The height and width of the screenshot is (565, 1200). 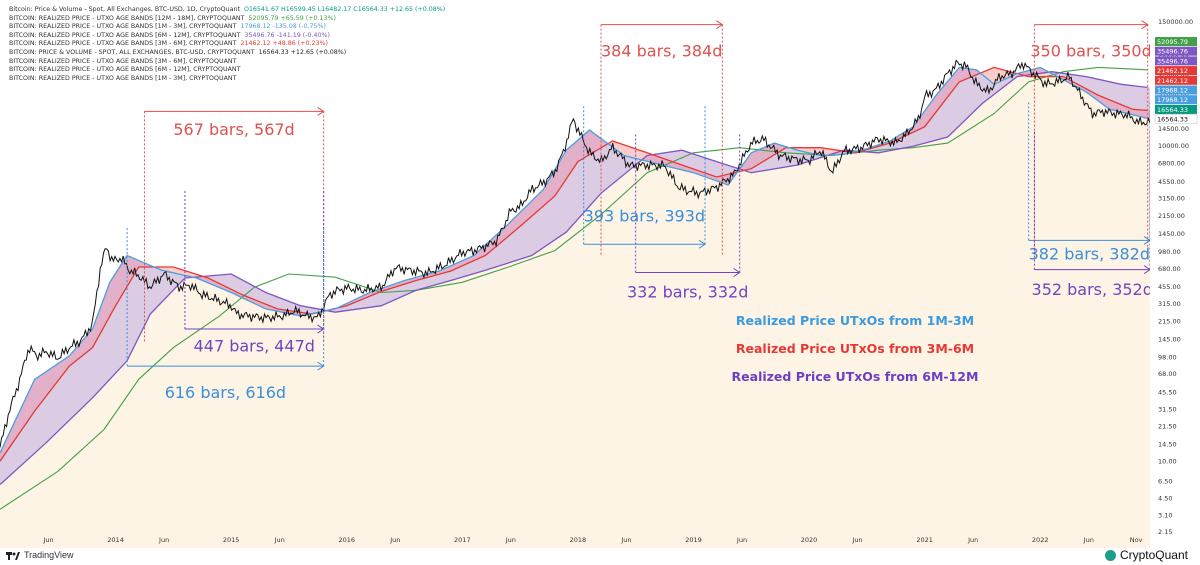 What do you see at coordinates (578, 540) in the screenshot?
I see `x-tick-label: 2018` at bounding box center [578, 540].